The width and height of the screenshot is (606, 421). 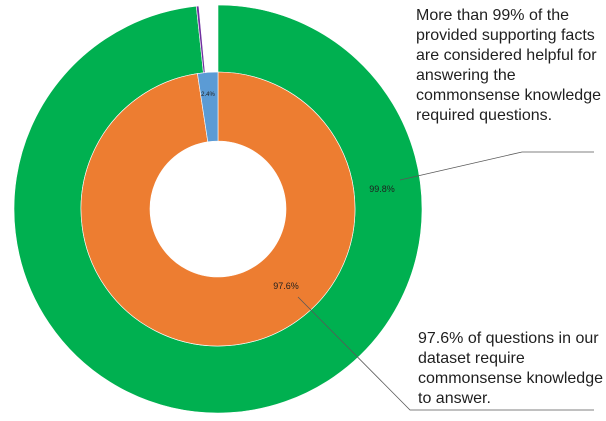 What do you see at coordinates (382, 189) in the screenshot?
I see `outer-slice-label-large: 99.8%` at bounding box center [382, 189].